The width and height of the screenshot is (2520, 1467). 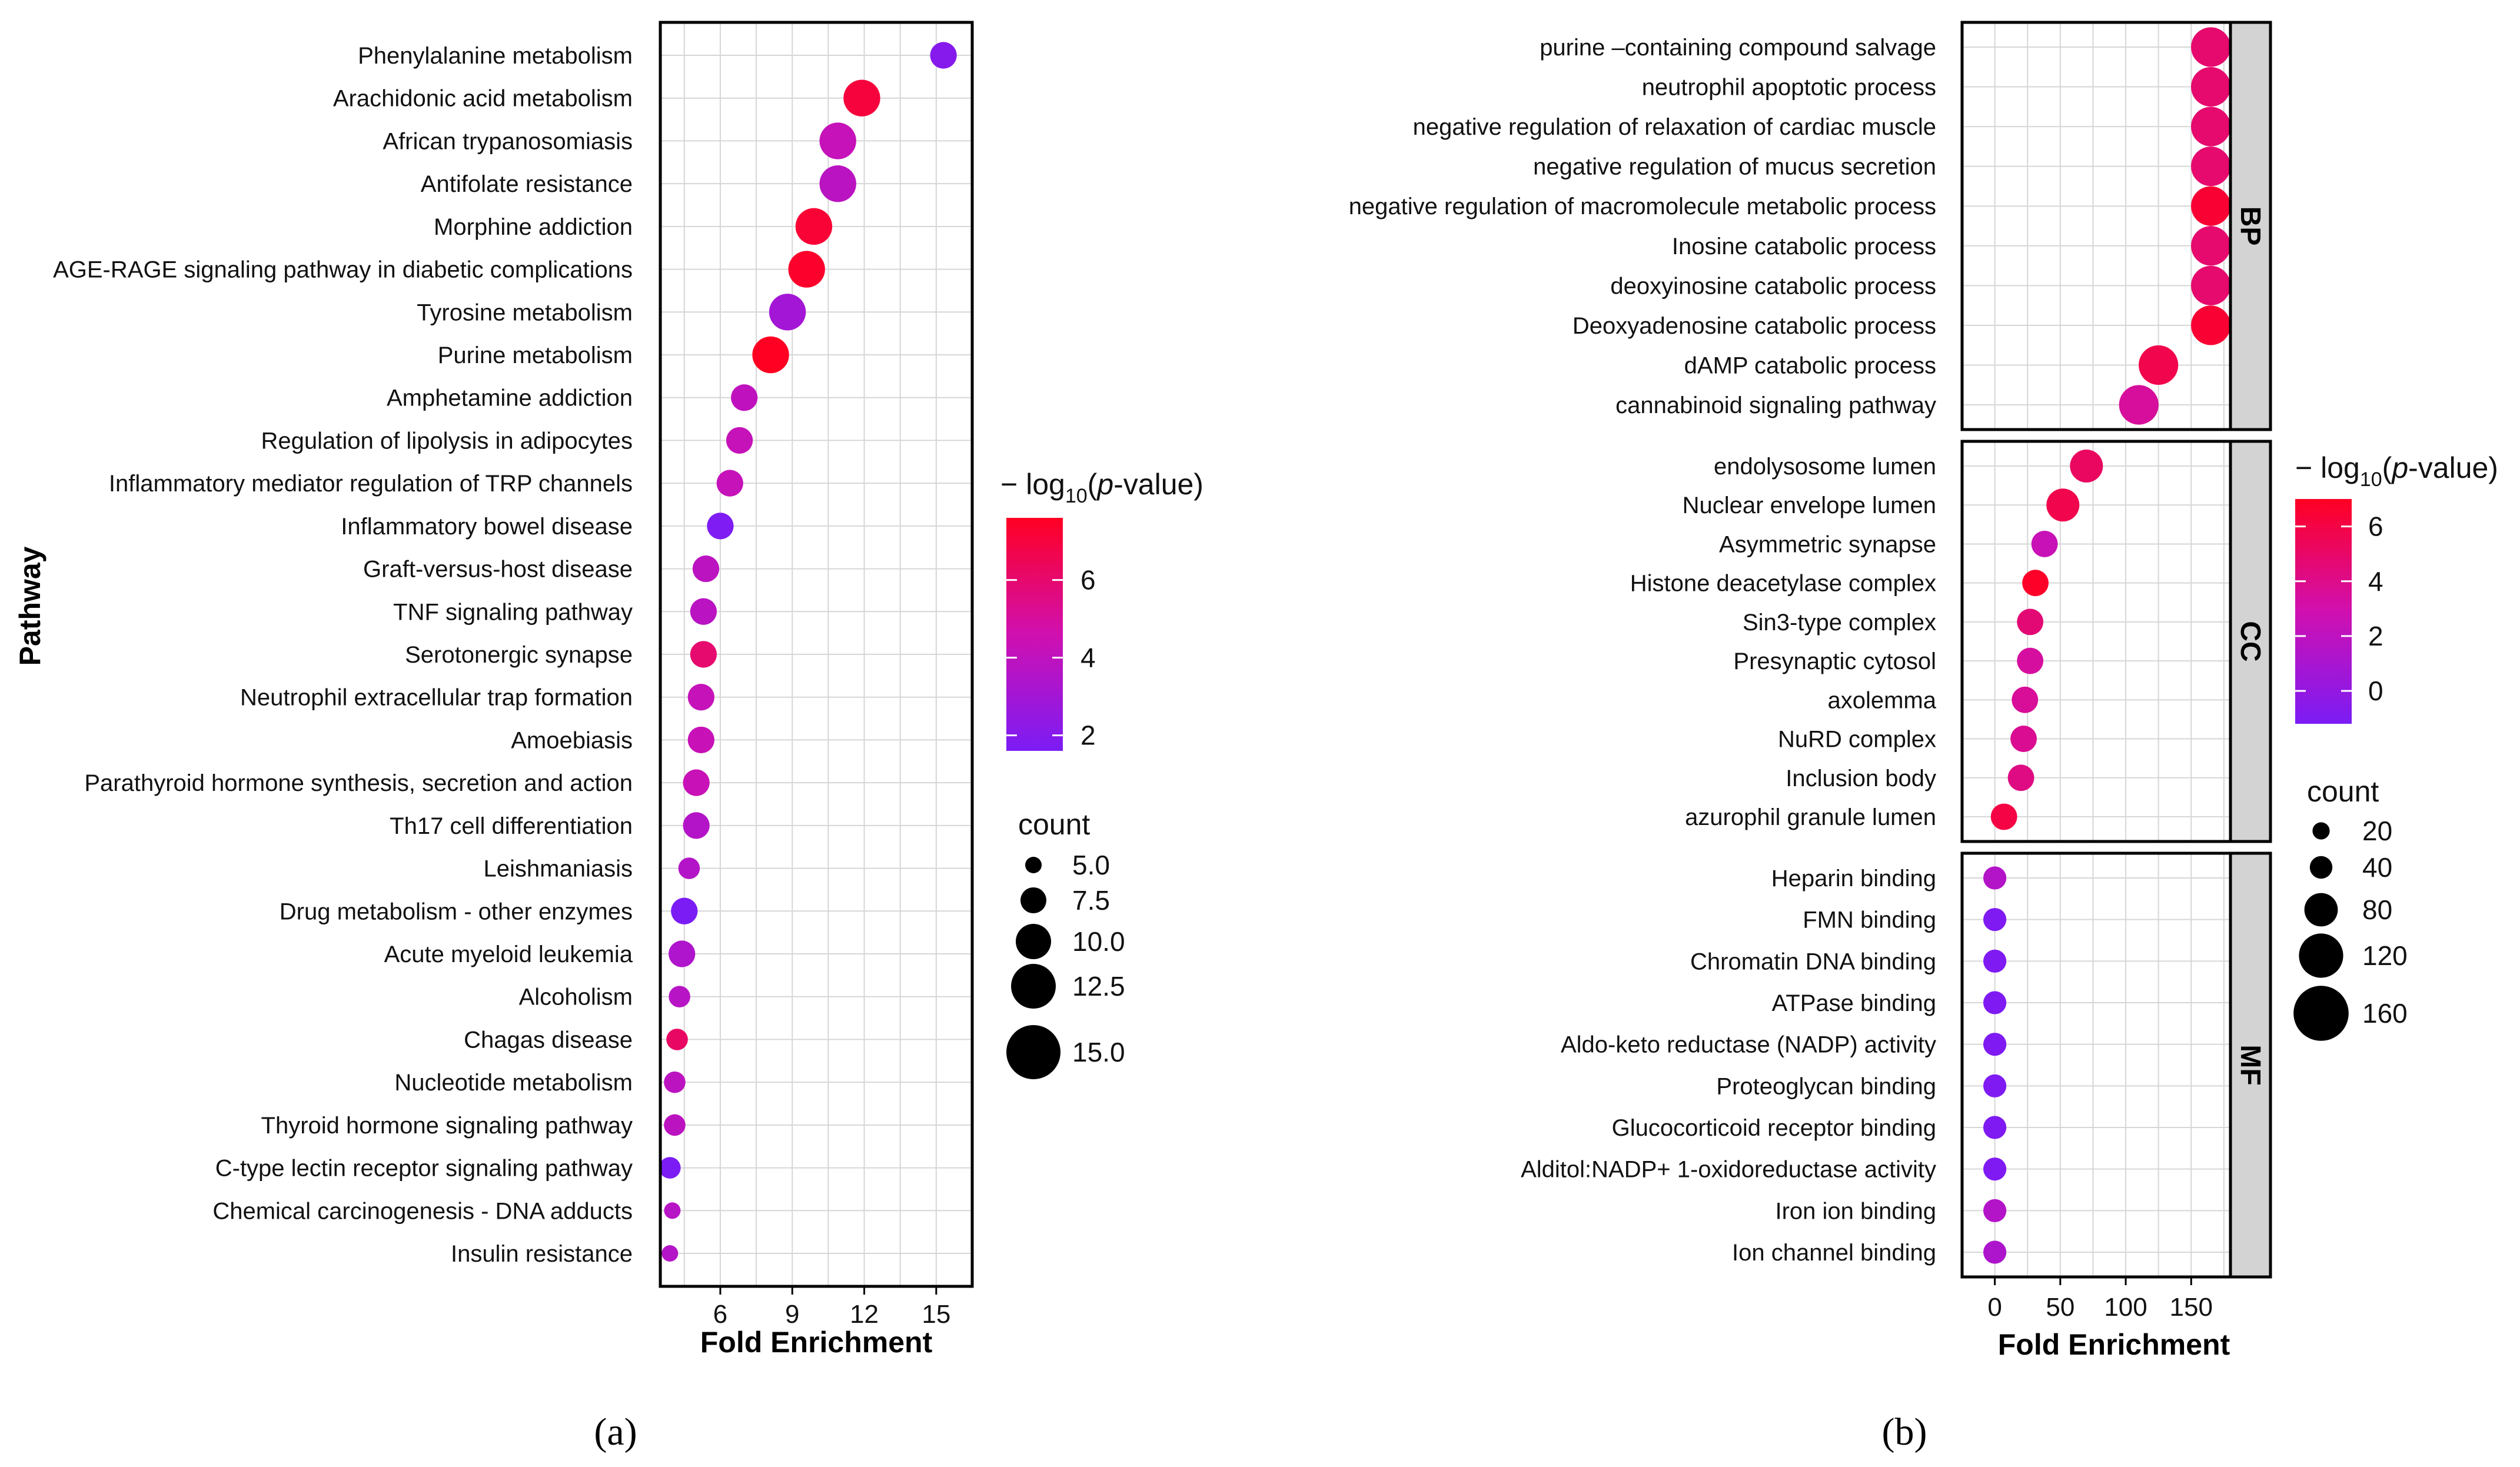 I want to click on panel-b-category-label: axolemma, so click(x=1881, y=700).